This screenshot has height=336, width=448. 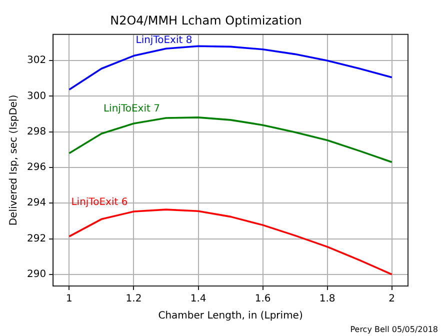 I want to click on x-tick-label: 1, so click(x=69, y=299).